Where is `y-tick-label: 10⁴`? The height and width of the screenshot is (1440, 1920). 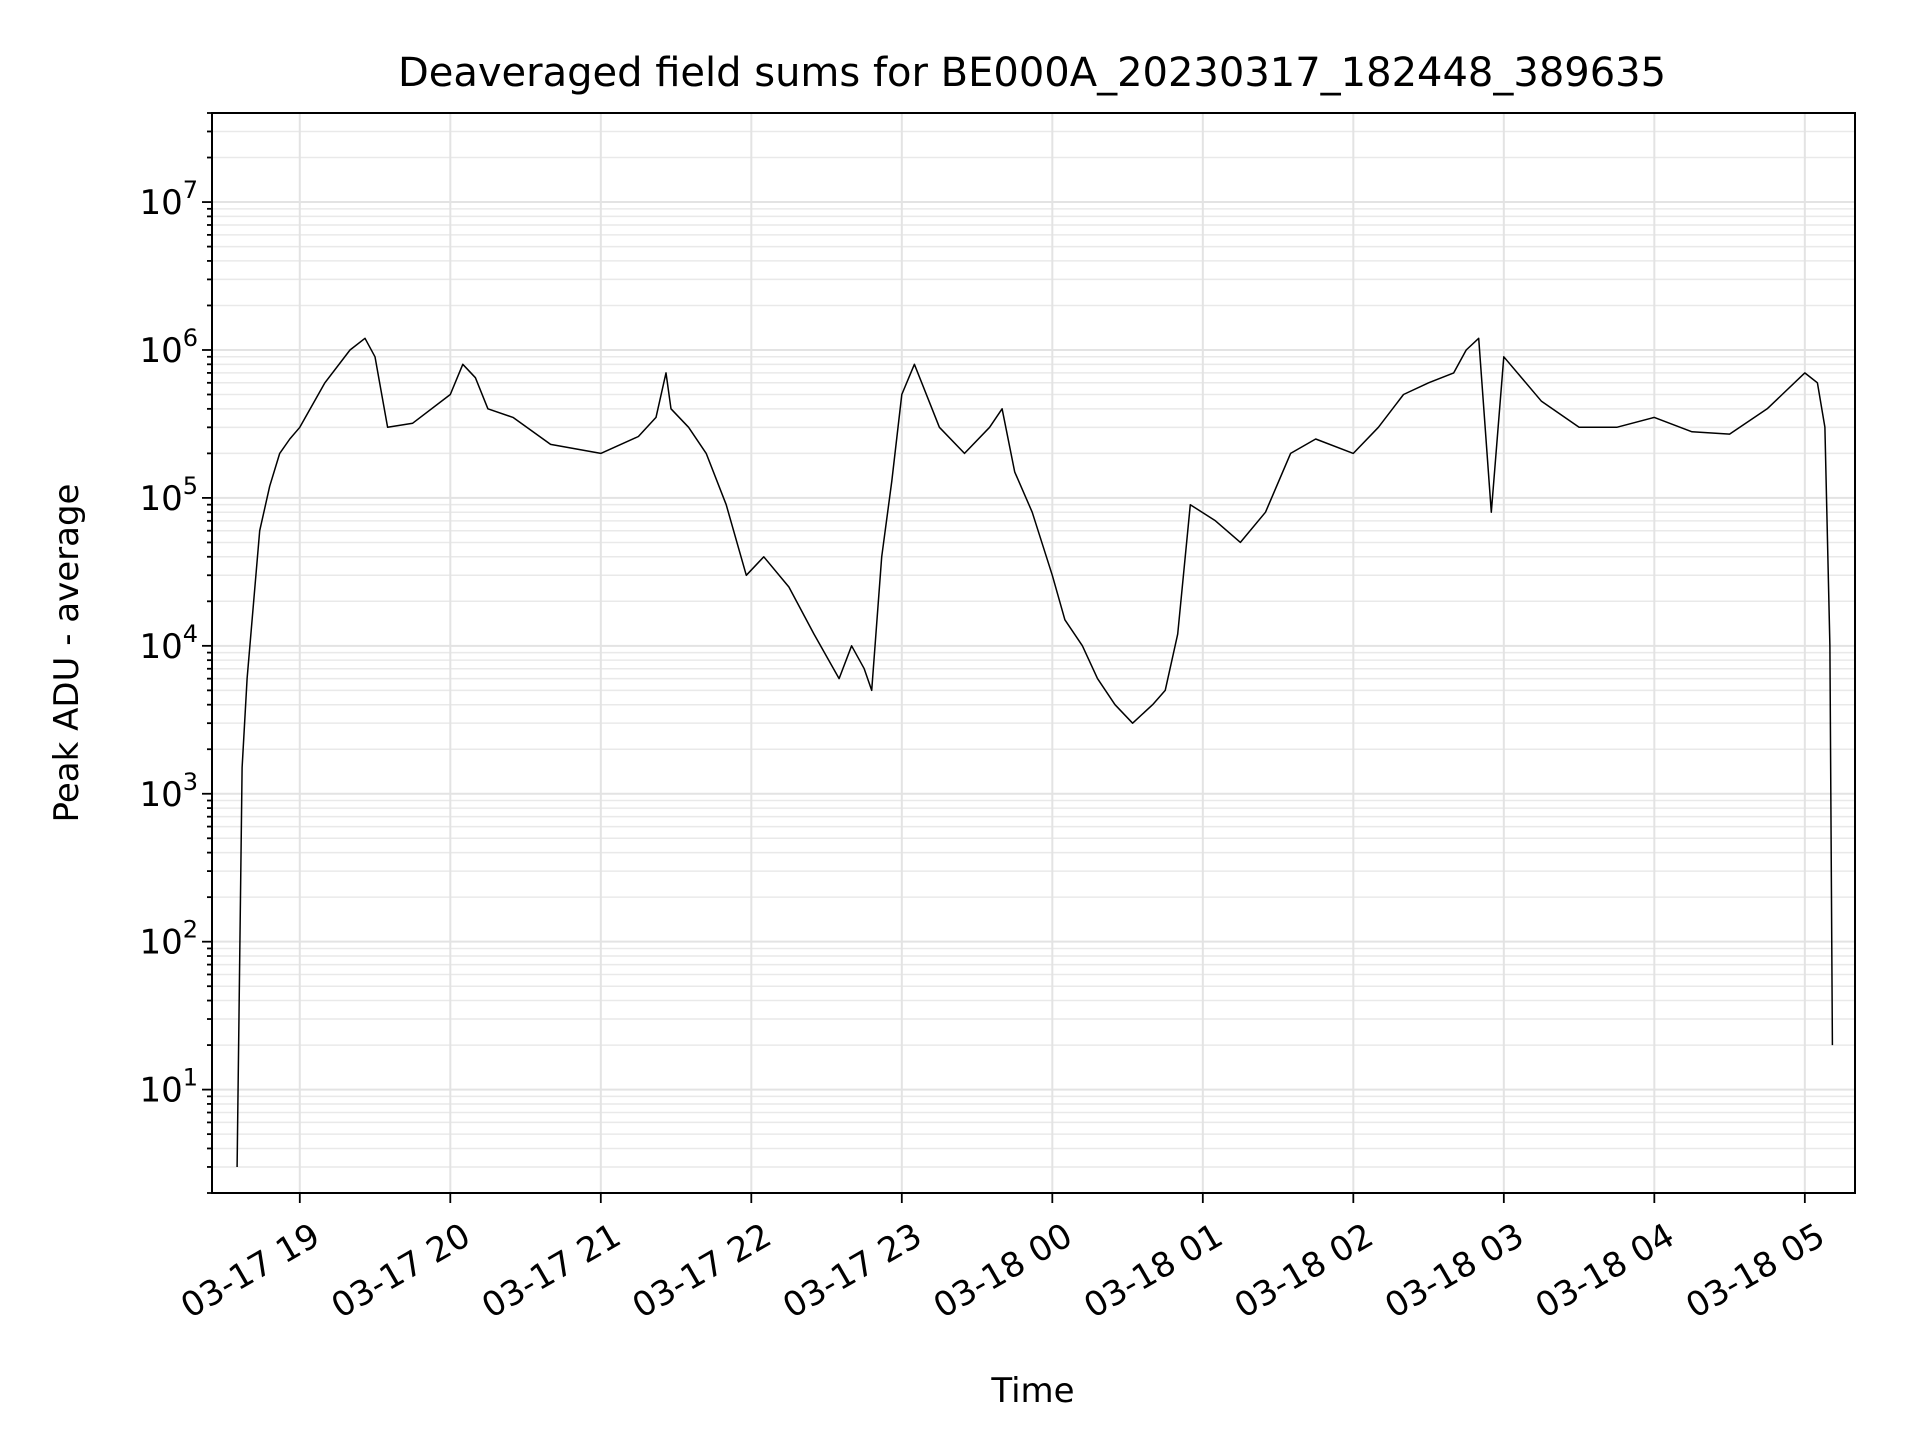
y-tick-label: 10⁴ is located at coordinates (168, 643).